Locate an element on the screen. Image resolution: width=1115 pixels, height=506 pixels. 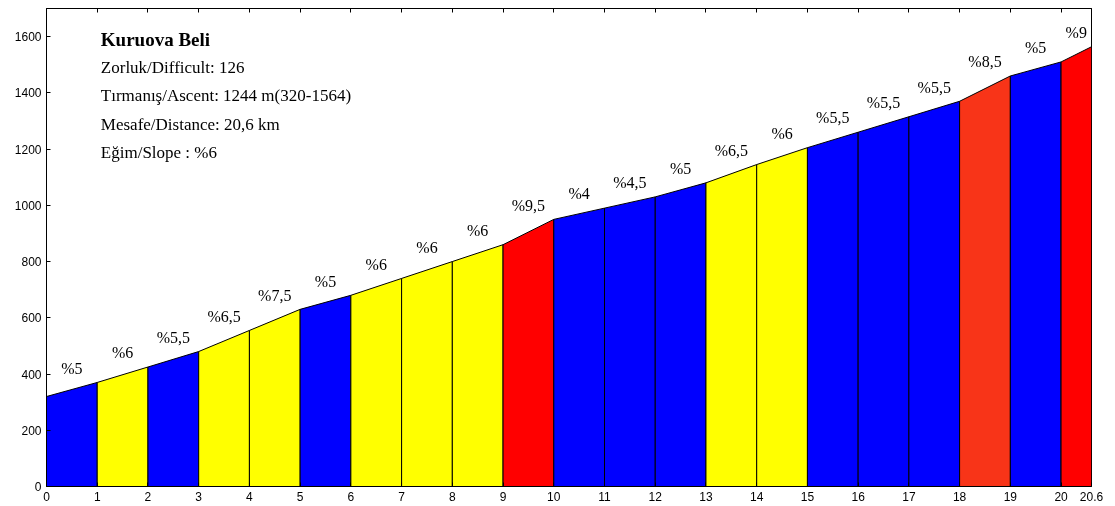
x-tick-label: 9 is located at coordinates (503, 496).